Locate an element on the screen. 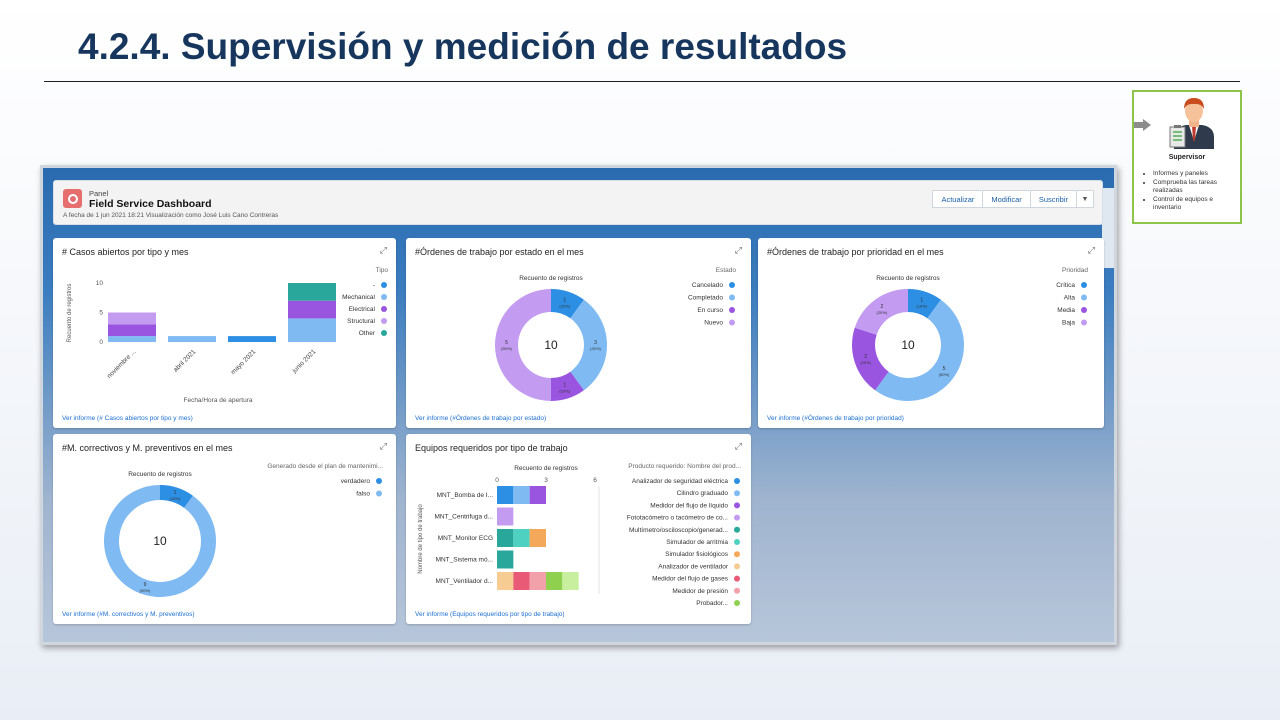 The width and height of the screenshot is (1280, 720). legend-title: Tipo is located at coordinates (382, 270).